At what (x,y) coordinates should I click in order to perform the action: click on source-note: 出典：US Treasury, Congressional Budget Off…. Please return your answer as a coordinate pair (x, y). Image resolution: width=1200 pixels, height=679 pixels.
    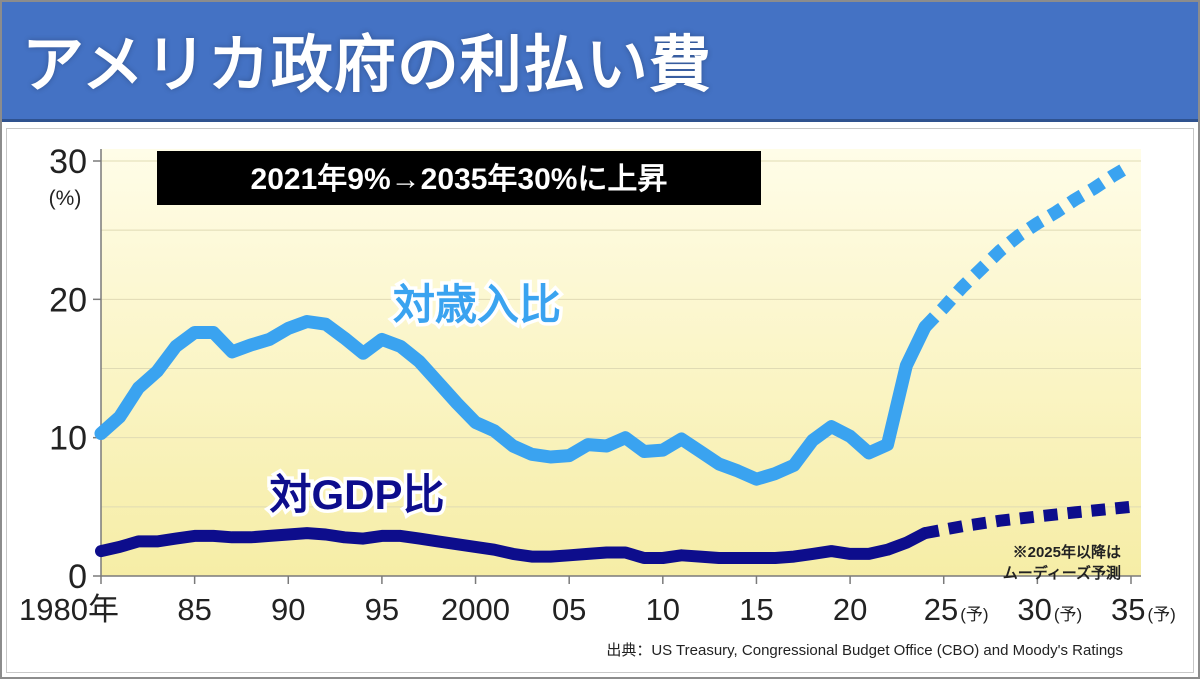
    Looking at the image, I should click on (864, 650).